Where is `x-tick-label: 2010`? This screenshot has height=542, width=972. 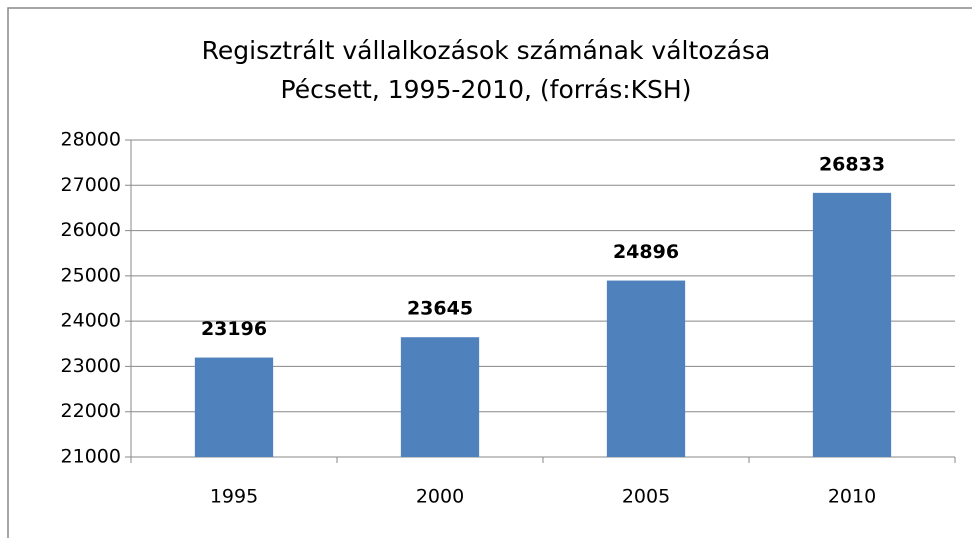 x-tick-label: 2010 is located at coordinates (852, 497).